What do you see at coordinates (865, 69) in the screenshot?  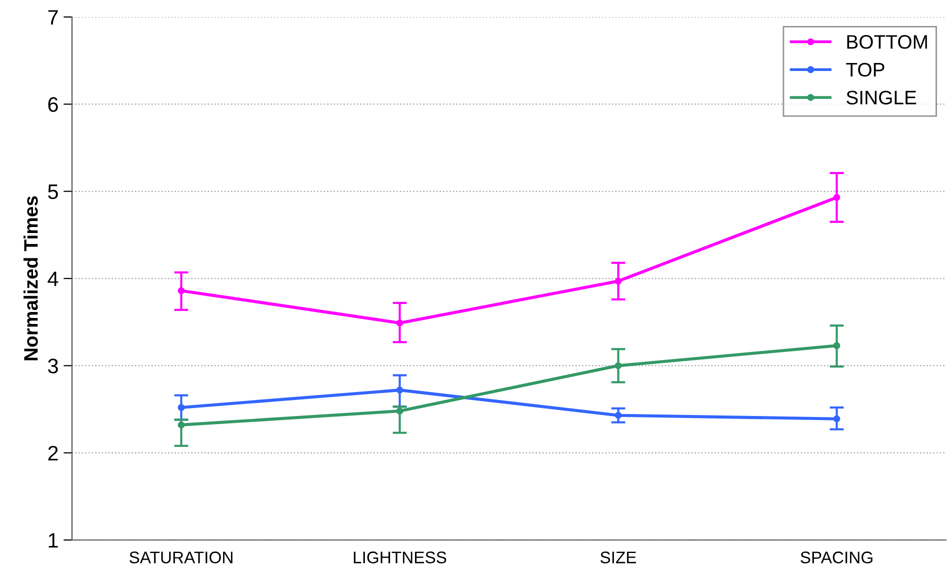 I see `legend-label: TOP` at bounding box center [865, 69].